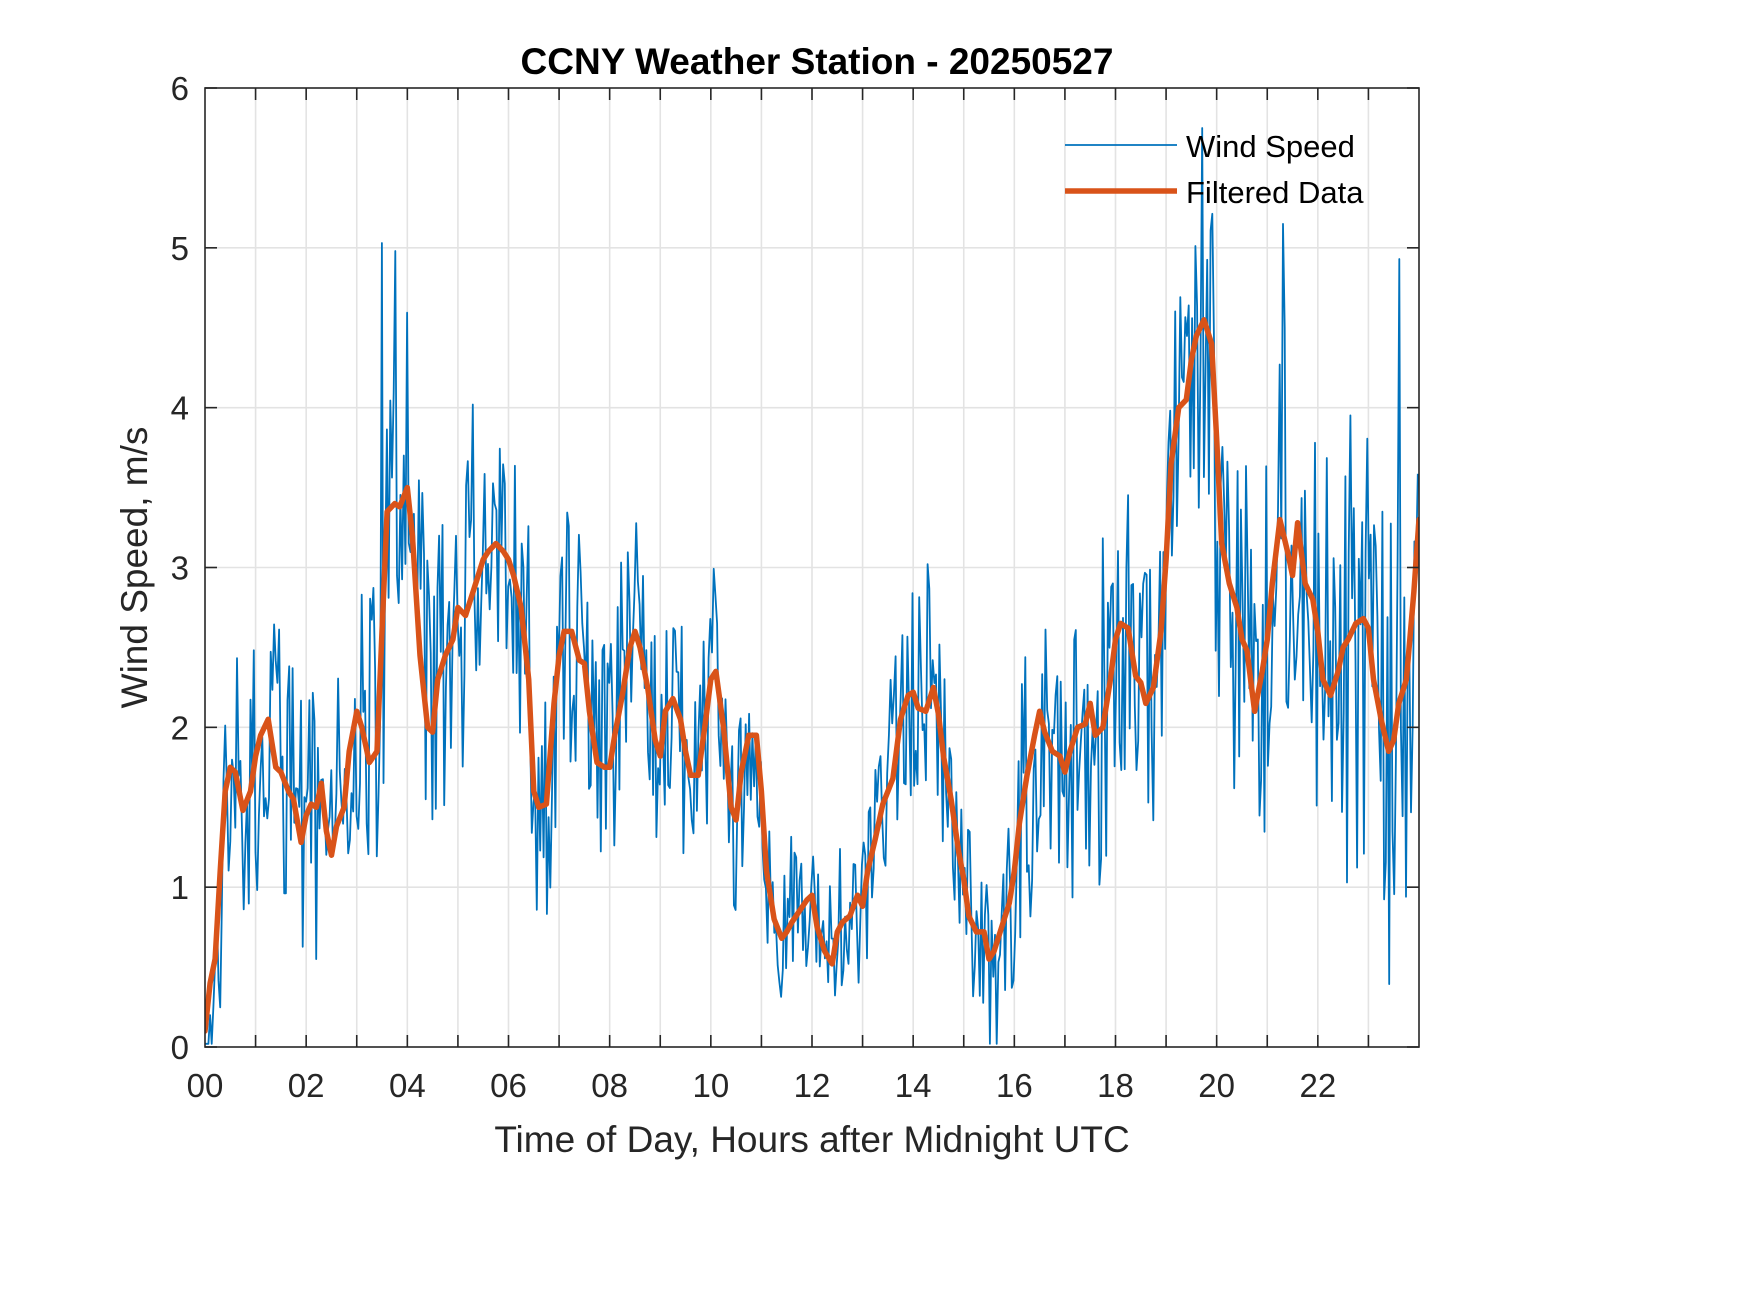 The width and height of the screenshot is (1750, 1313). Describe the element at coordinates (817, 61) in the screenshot. I see `chart-title: CCNY Weather Station - 20250527` at that location.